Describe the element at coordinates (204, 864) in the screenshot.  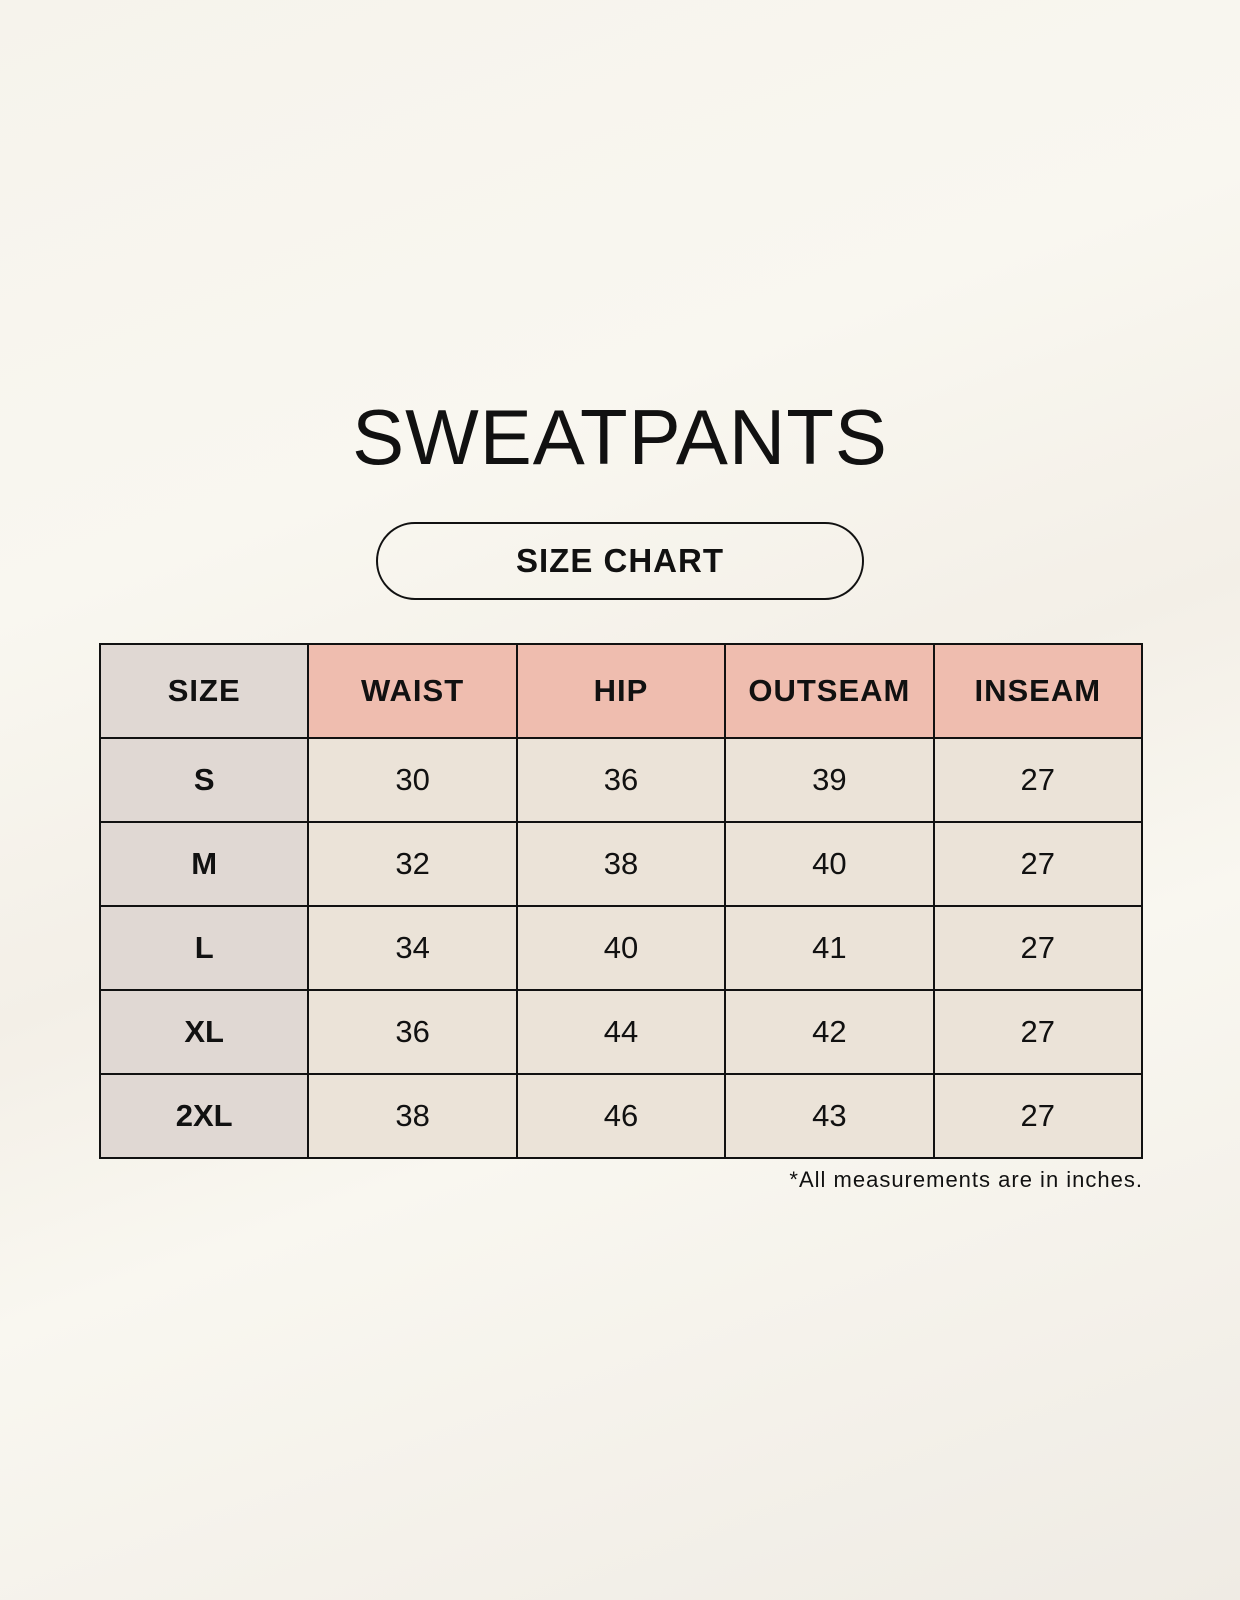
I see `size-cell: M` at that location.